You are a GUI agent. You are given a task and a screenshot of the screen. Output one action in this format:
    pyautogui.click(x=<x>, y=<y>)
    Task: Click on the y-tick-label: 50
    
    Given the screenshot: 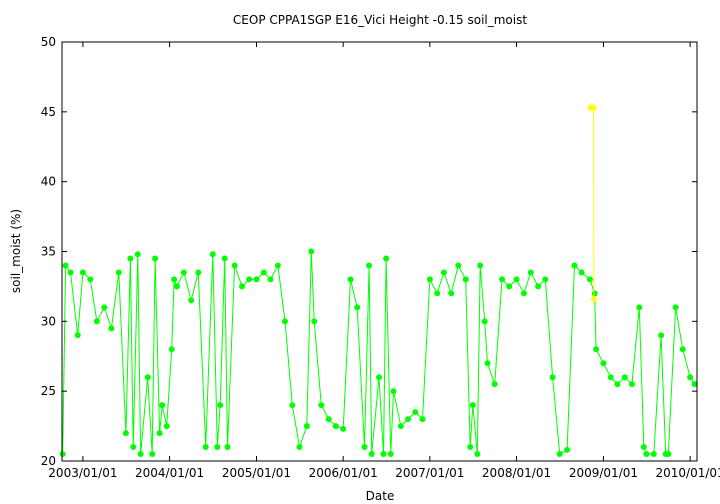 What is the action you would take?
    pyautogui.click(x=48, y=42)
    